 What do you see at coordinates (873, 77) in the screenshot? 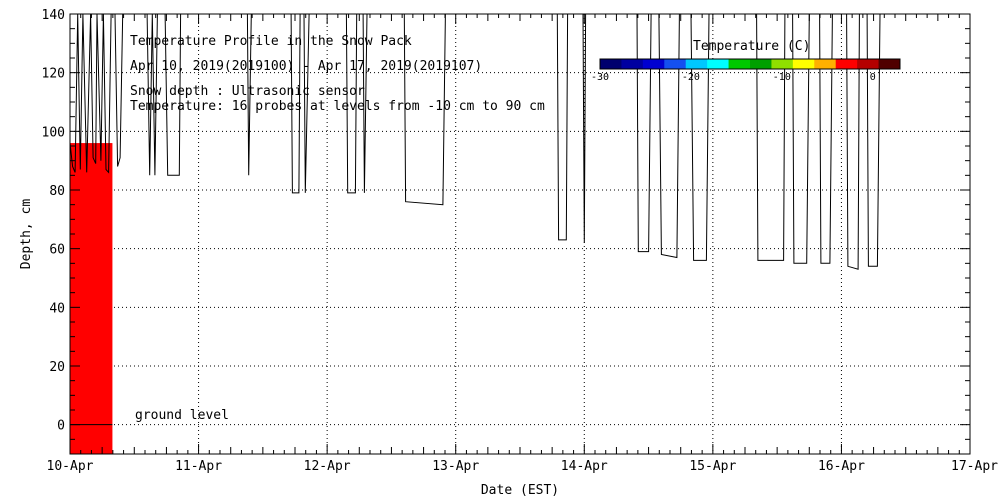
I see `colorbar-tick-label: 0` at bounding box center [873, 77].